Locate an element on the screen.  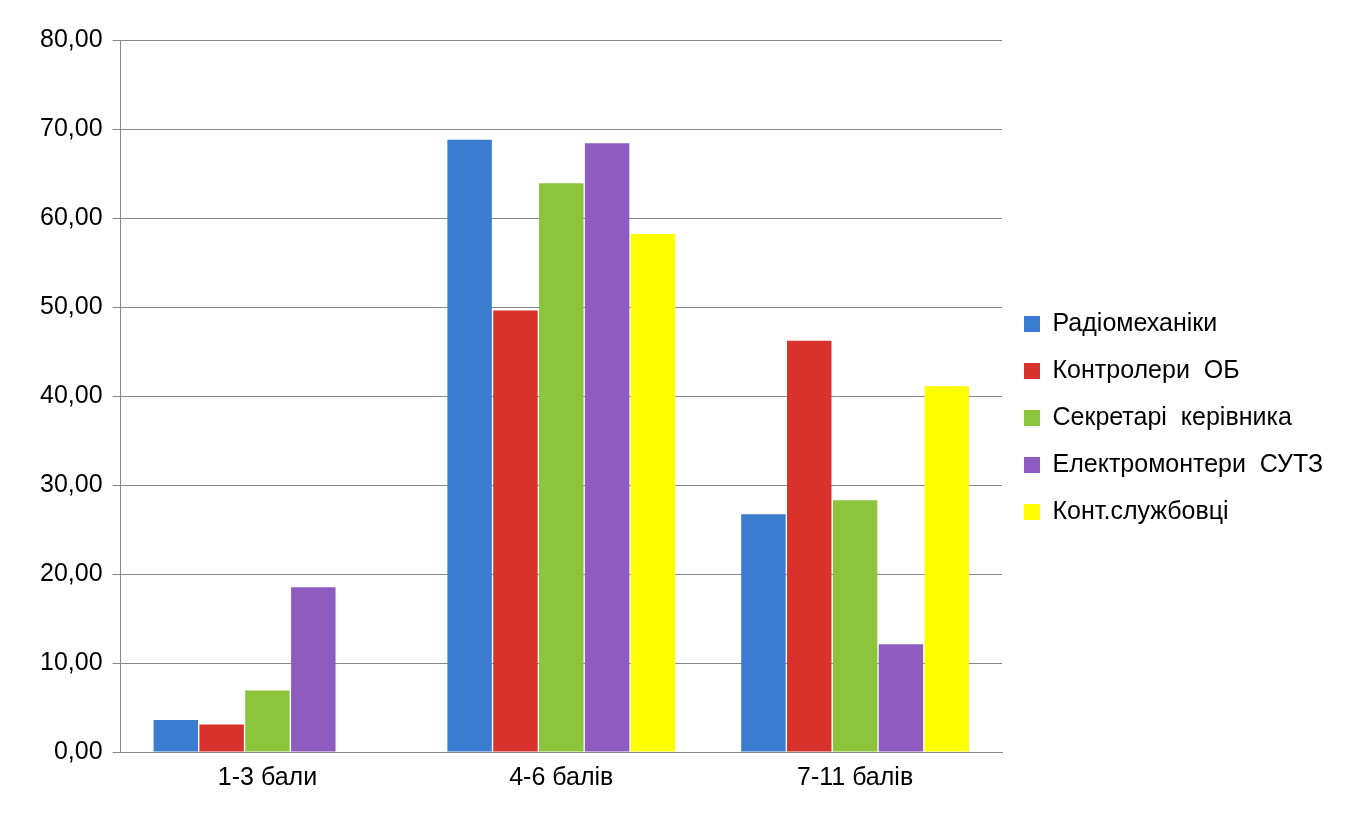
y-tick-label: 20,00 is located at coordinates (71, 571).